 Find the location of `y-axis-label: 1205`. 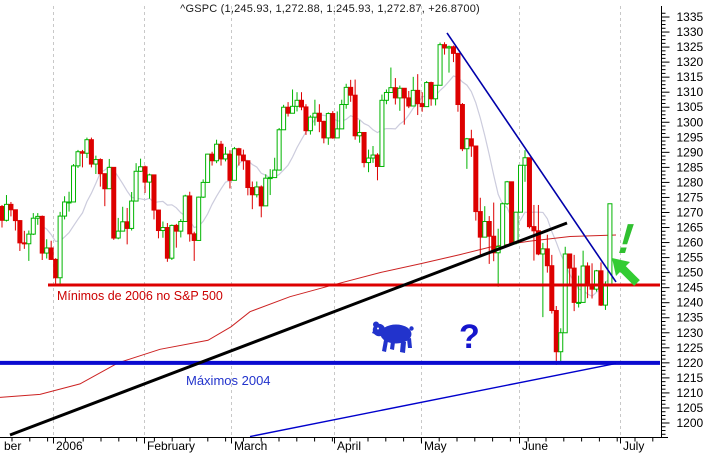

y-axis-label: 1205 is located at coordinates (690, 408).